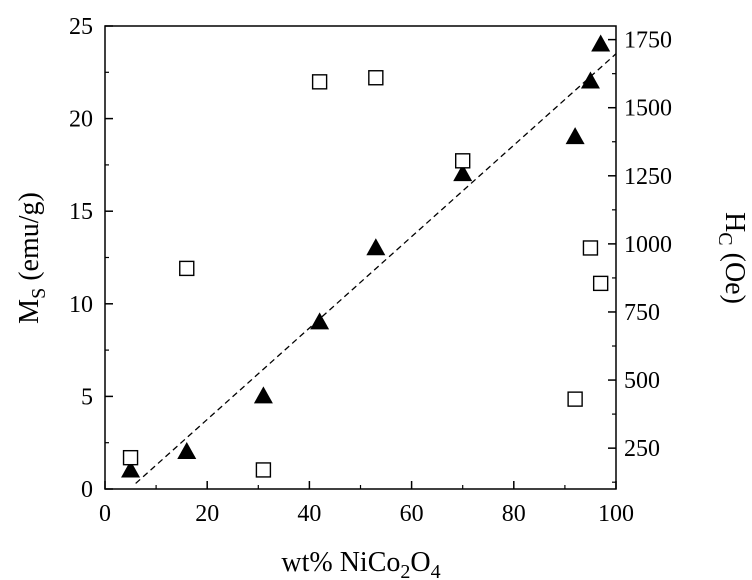 The width and height of the screenshot is (752, 580). I want to click on y-right-tick-label: 1000, so click(648, 245).